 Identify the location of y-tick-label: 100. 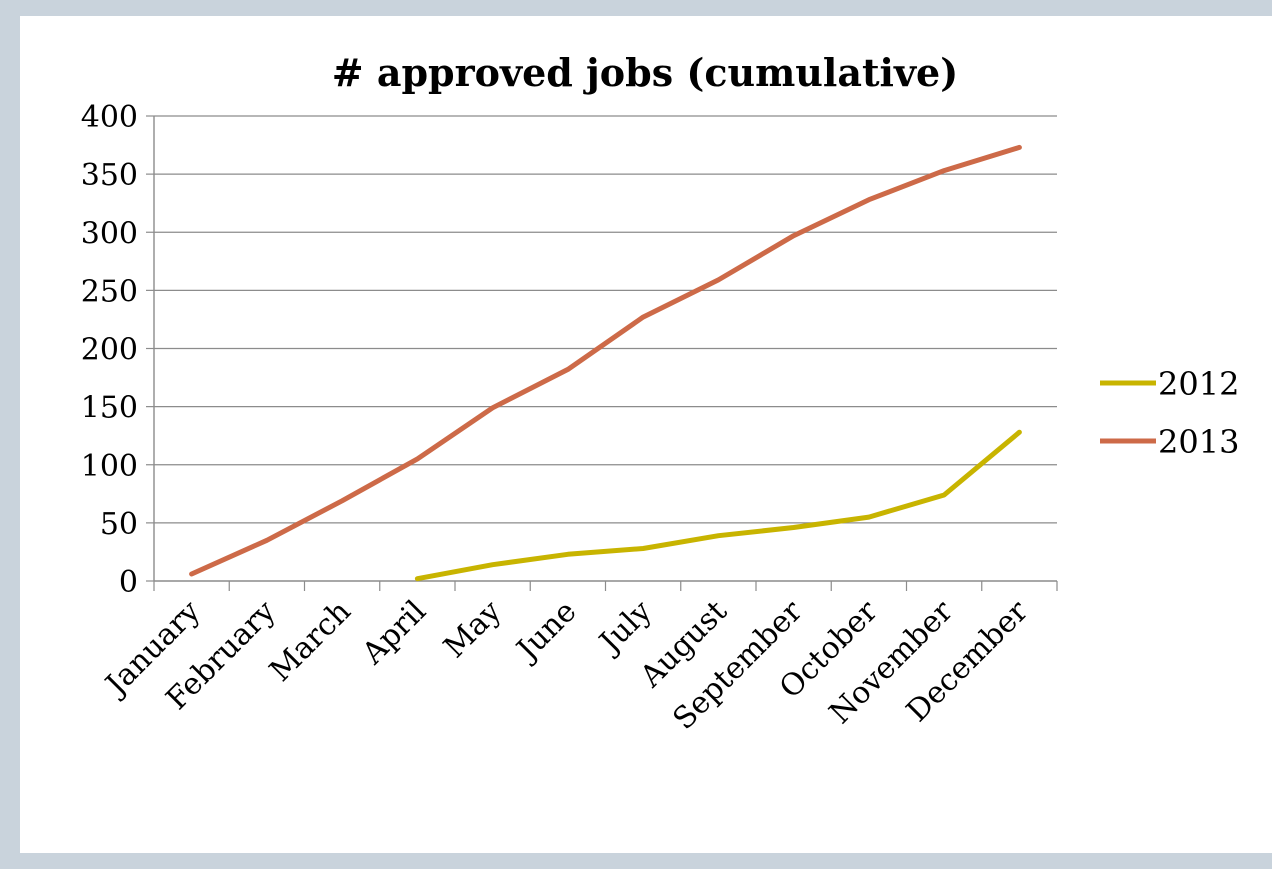
(109, 466).